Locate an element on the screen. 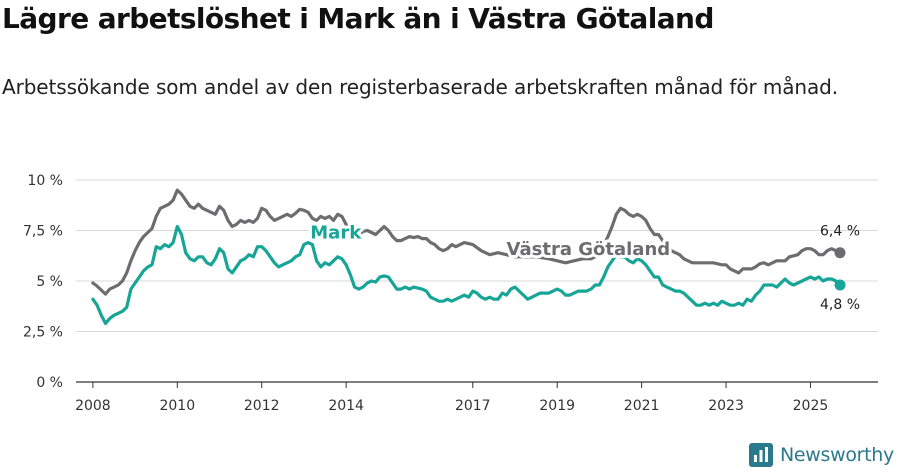  end-label-vastra-gotaland: 6,4 % is located at coordinates (840, 232).